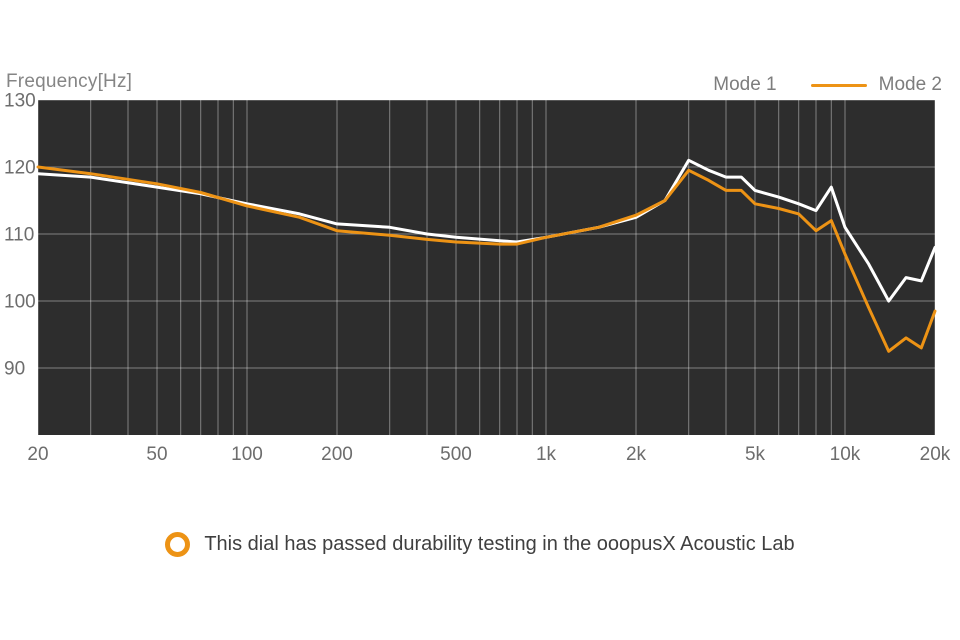 This screenshot has width=960, height=640. I want to click on chart-legend: Mode 1 Mode 2, so click(776, 85).